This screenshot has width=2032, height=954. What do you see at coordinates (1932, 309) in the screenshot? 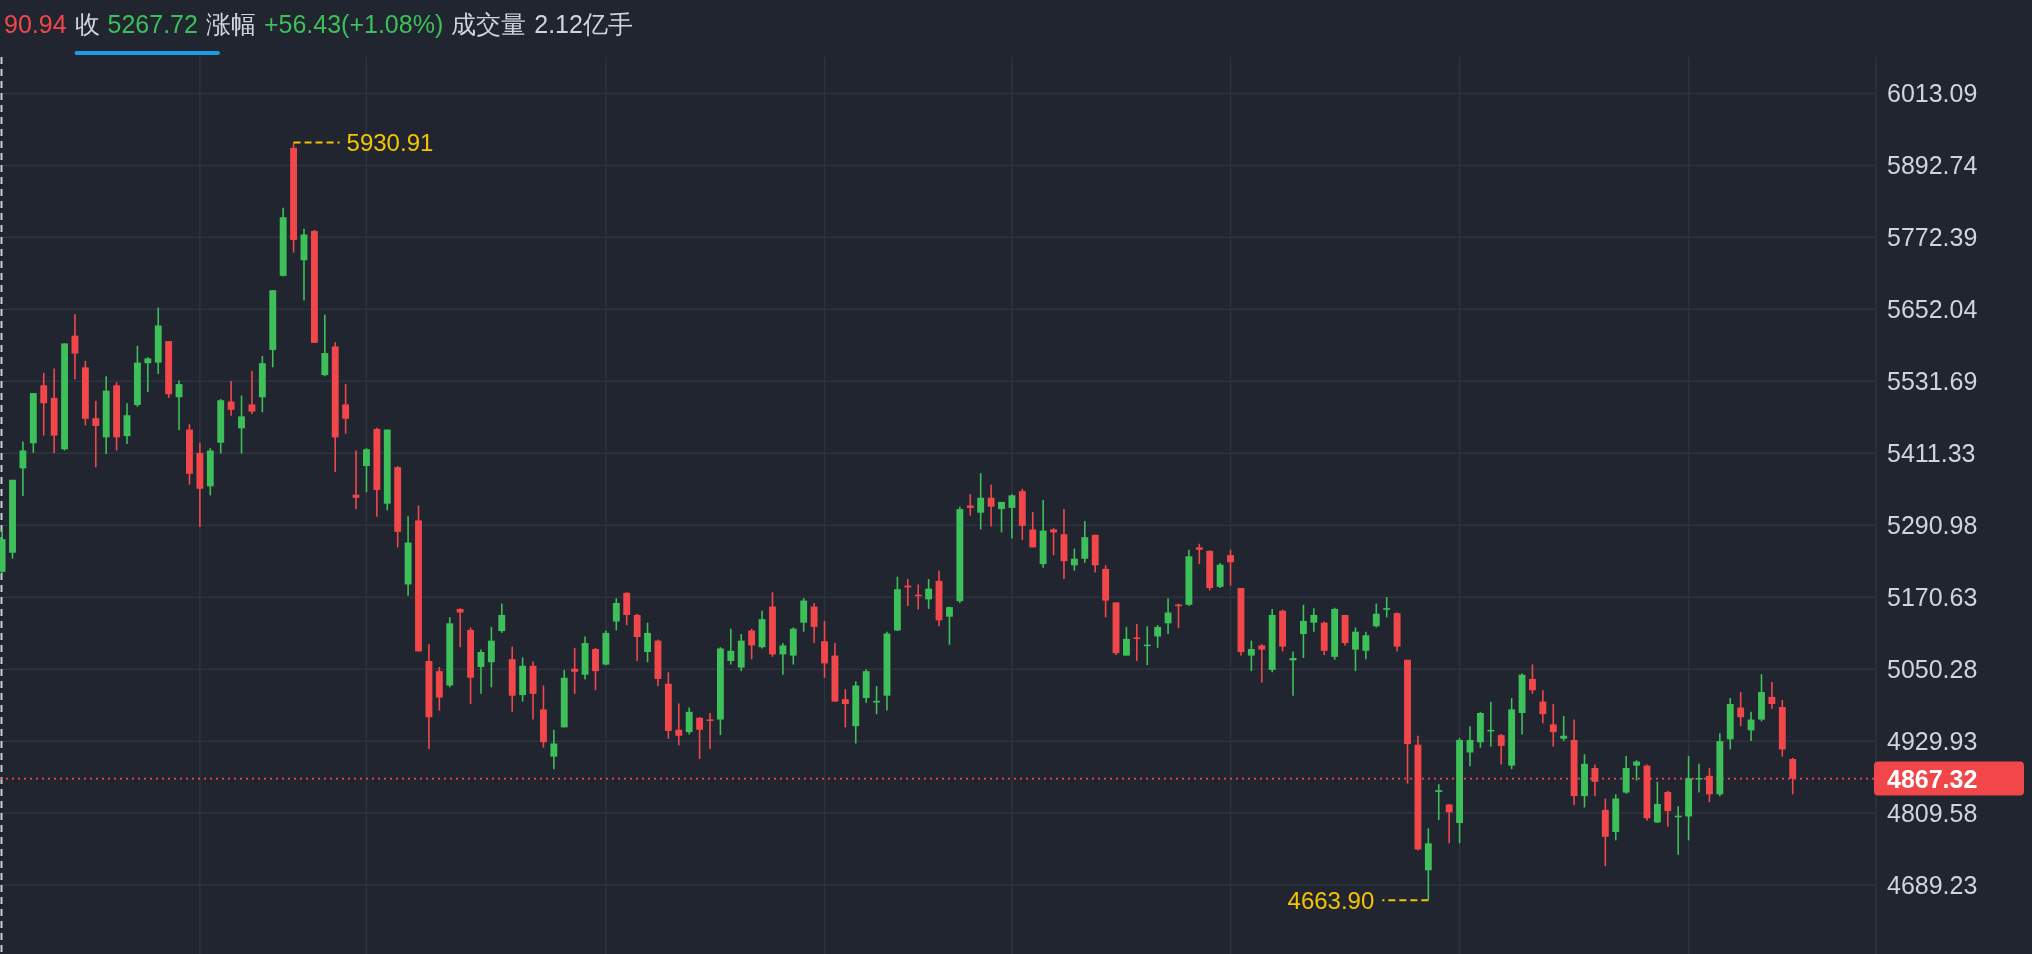
I see `y-tick-label: 5652.04` at bounding box center [1932, 309].